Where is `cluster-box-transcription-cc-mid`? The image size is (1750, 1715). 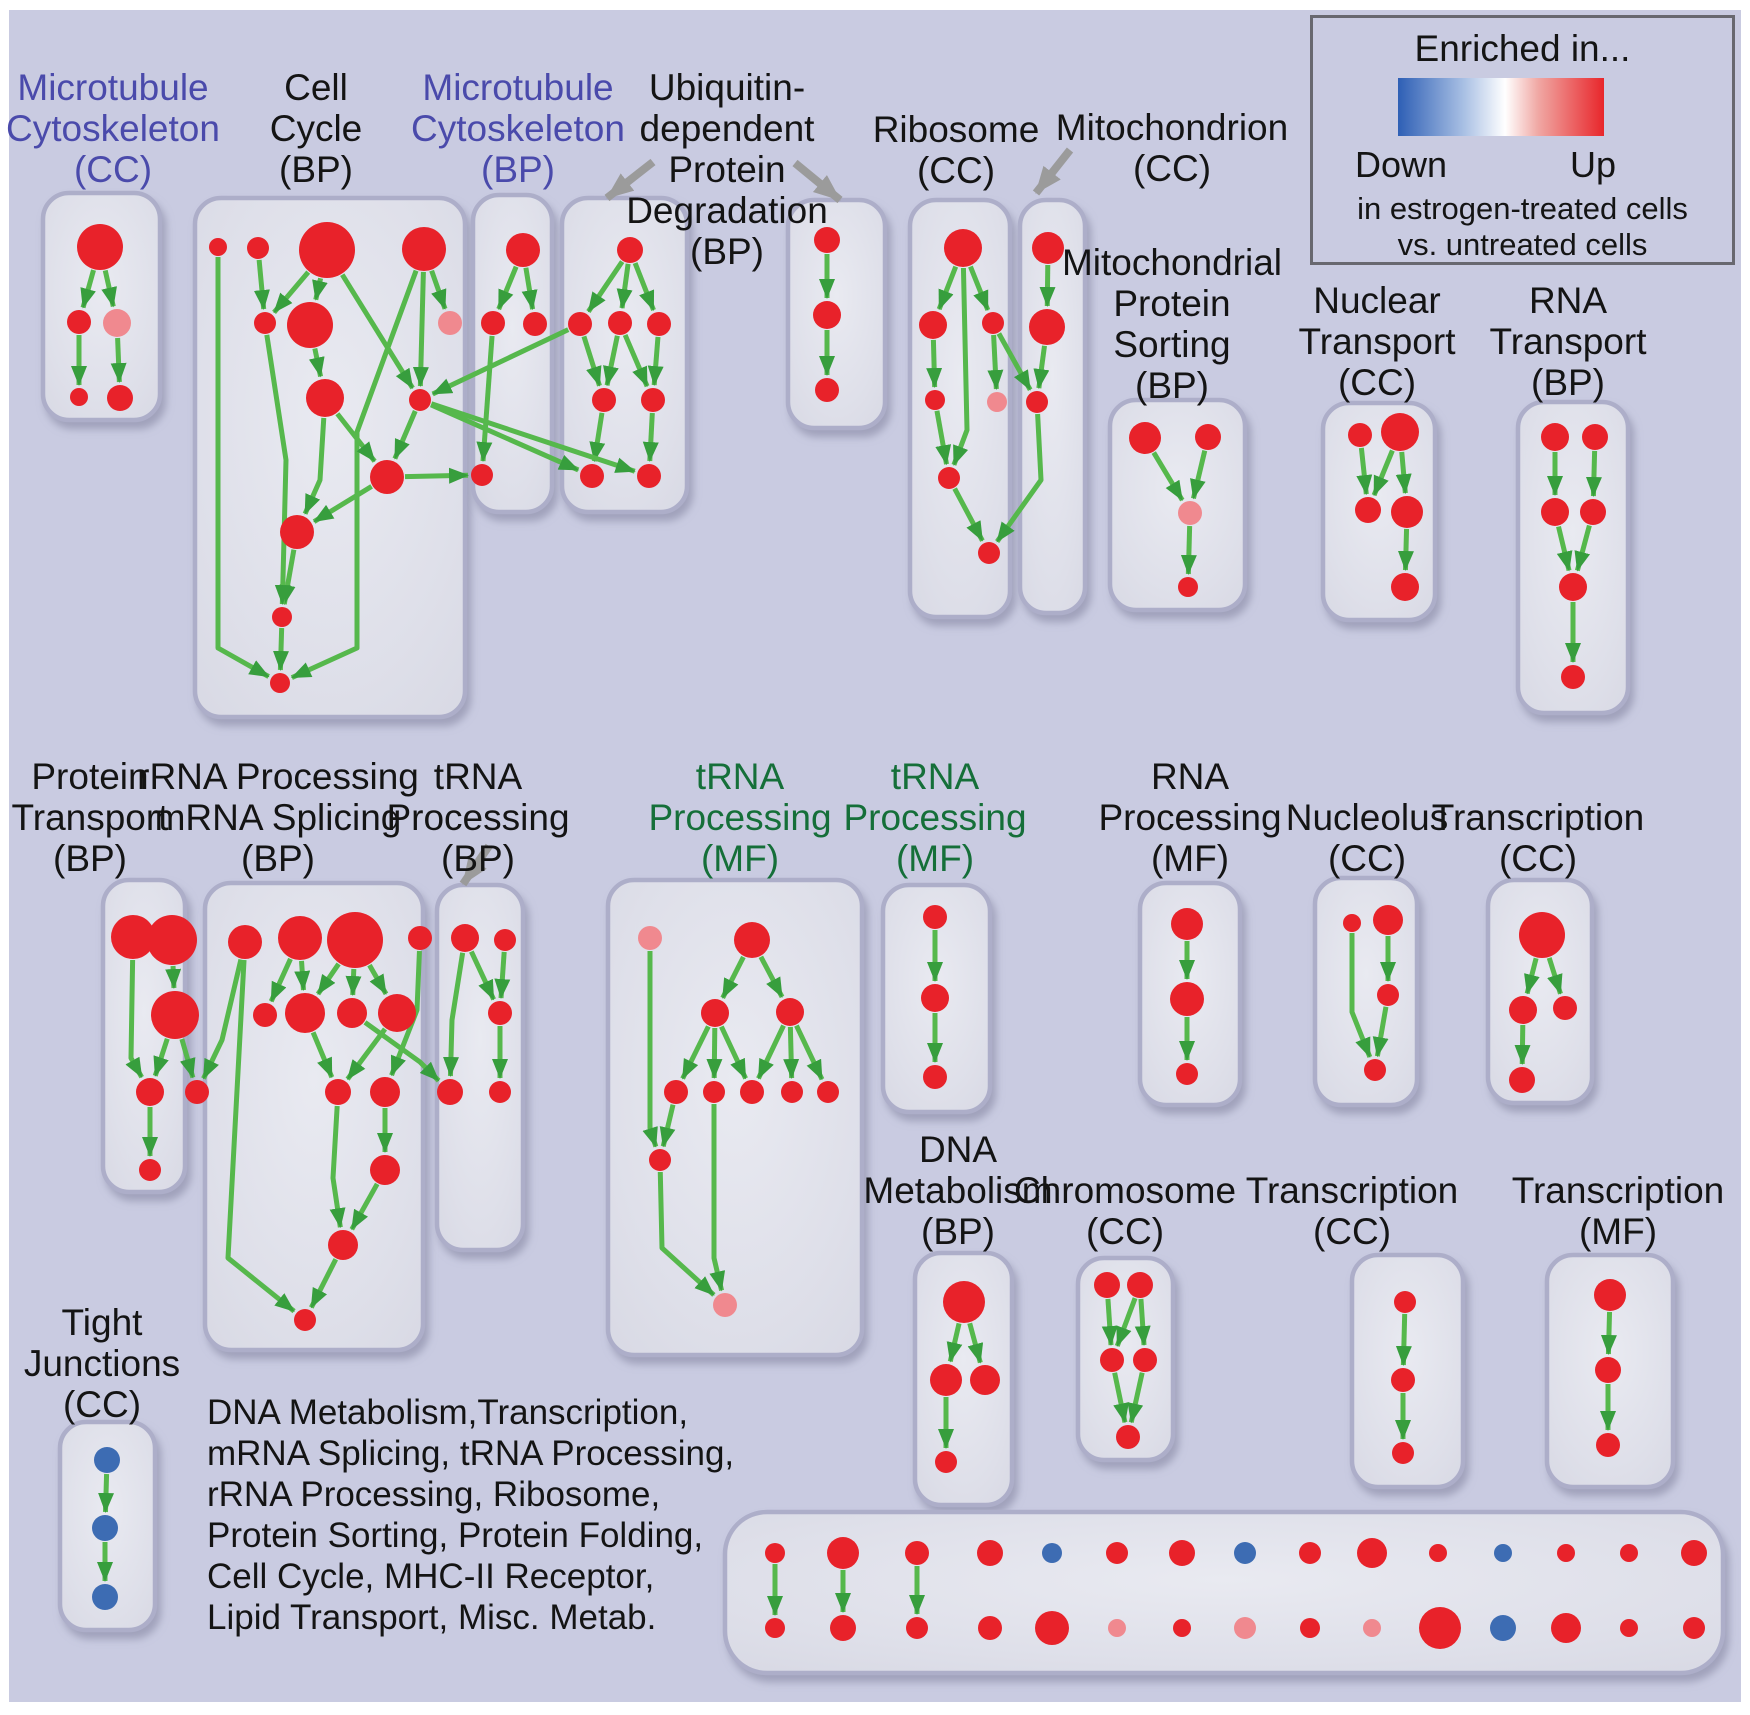 cluster-box-transcription-cc-mid is located at coordinates (1540, 991).